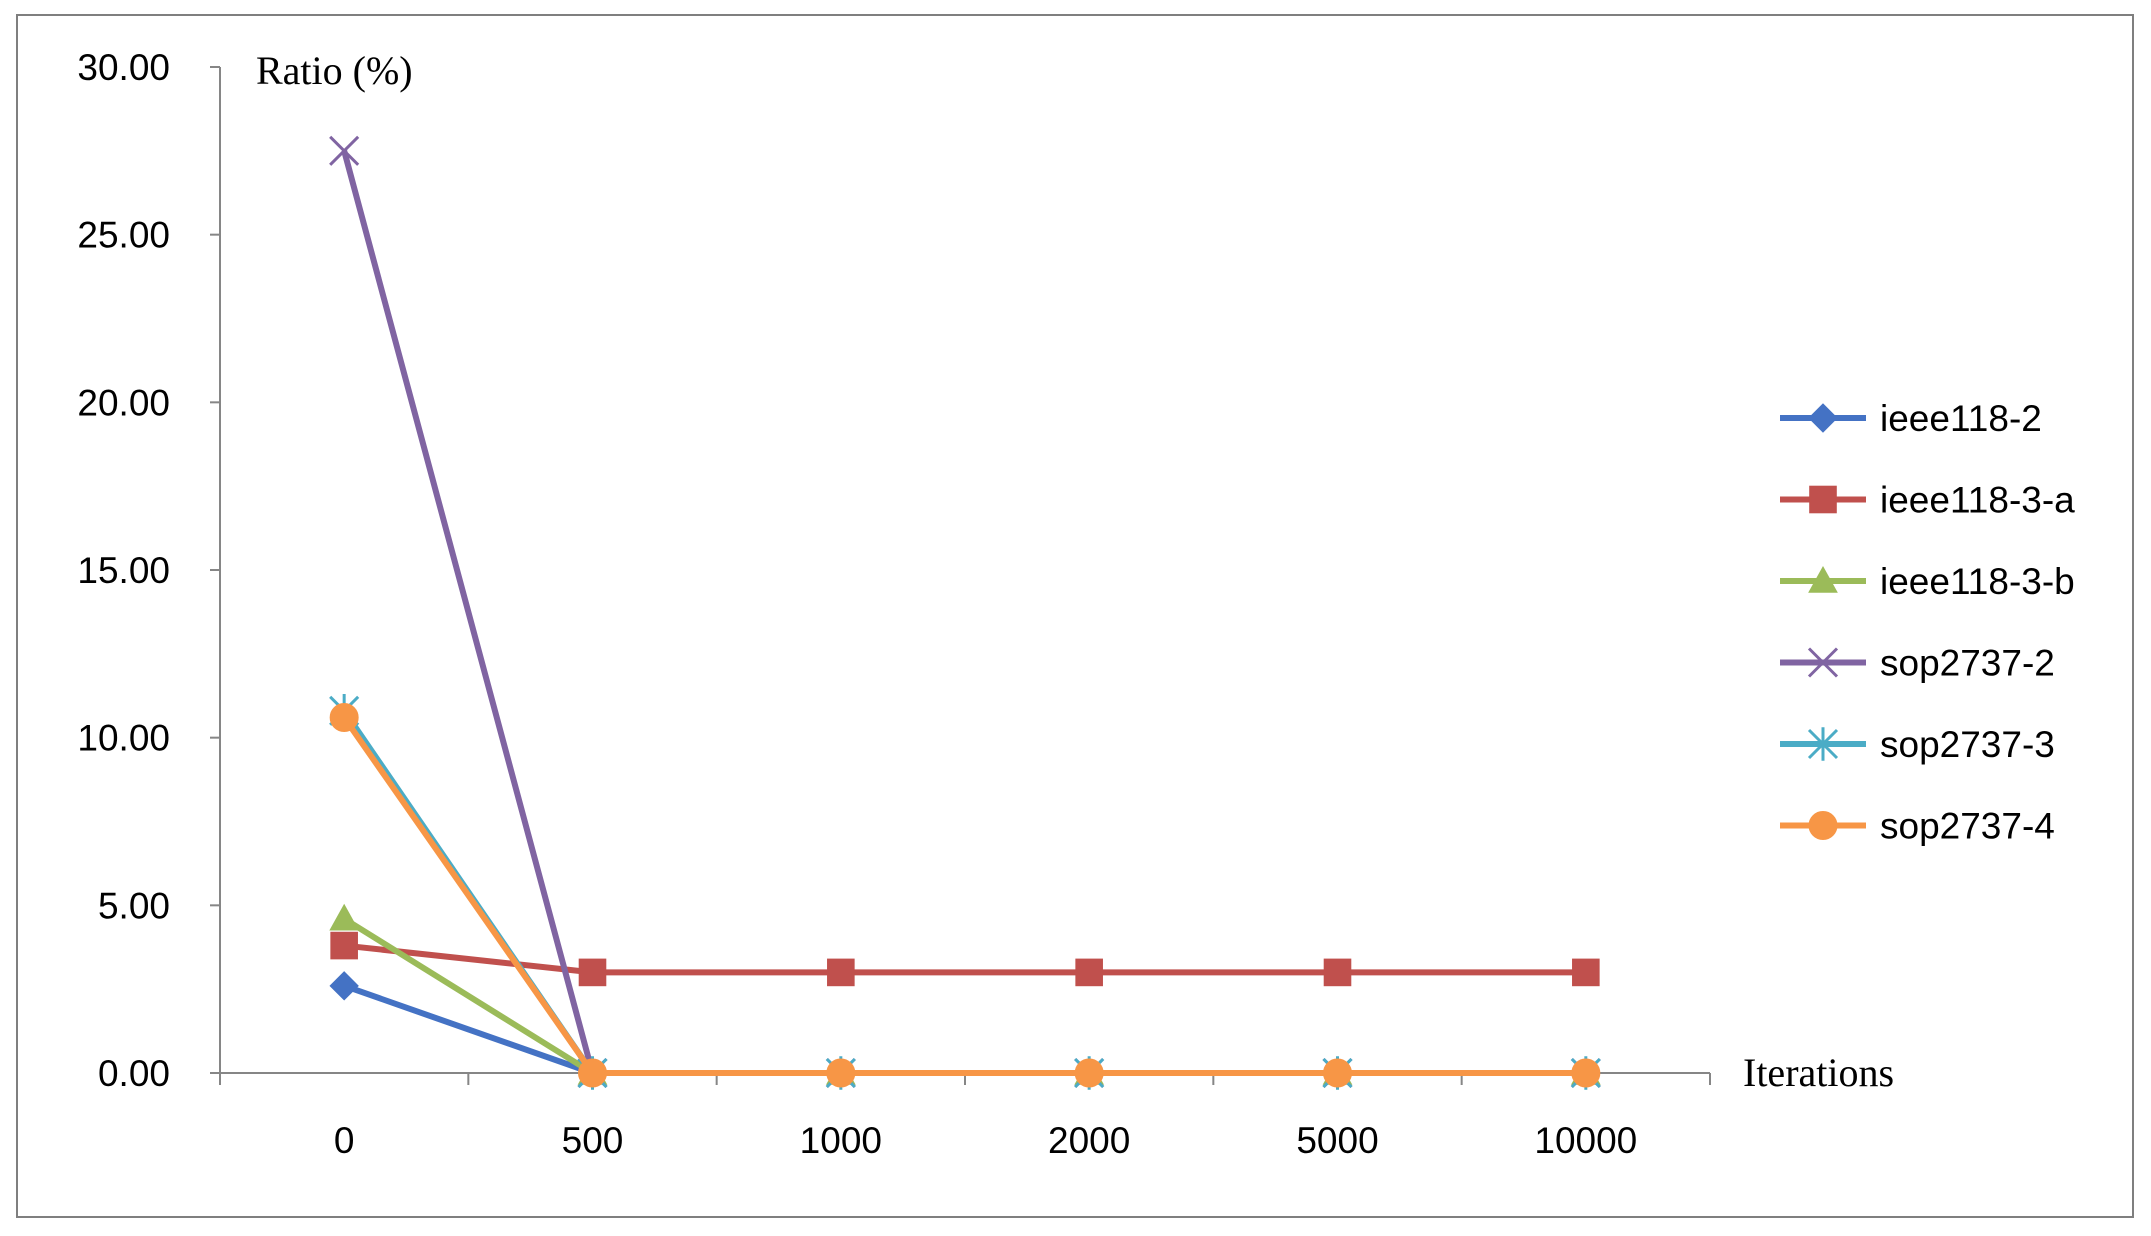 The width and height of the screenshot is (2151, 1236). I want to click on x-tick-label: 1000, so click(841, 1140).